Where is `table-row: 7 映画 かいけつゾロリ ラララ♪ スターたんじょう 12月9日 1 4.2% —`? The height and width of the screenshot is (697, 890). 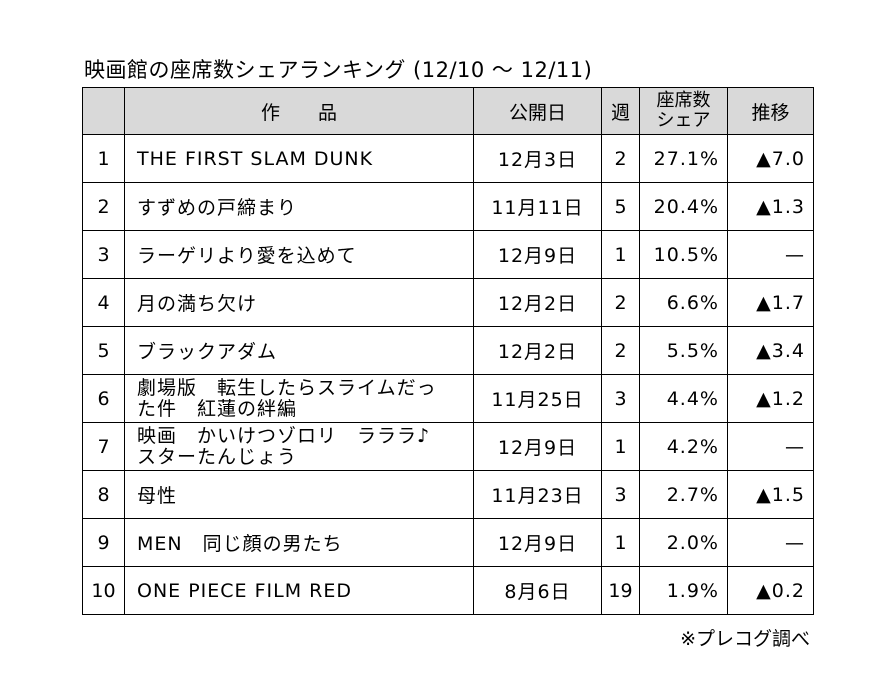
table-row: 7 映画 かいけつゾロリ ラララ♪ スターたんじょう 12月9日 1 4.2% — is located at coordinates (448, 446).